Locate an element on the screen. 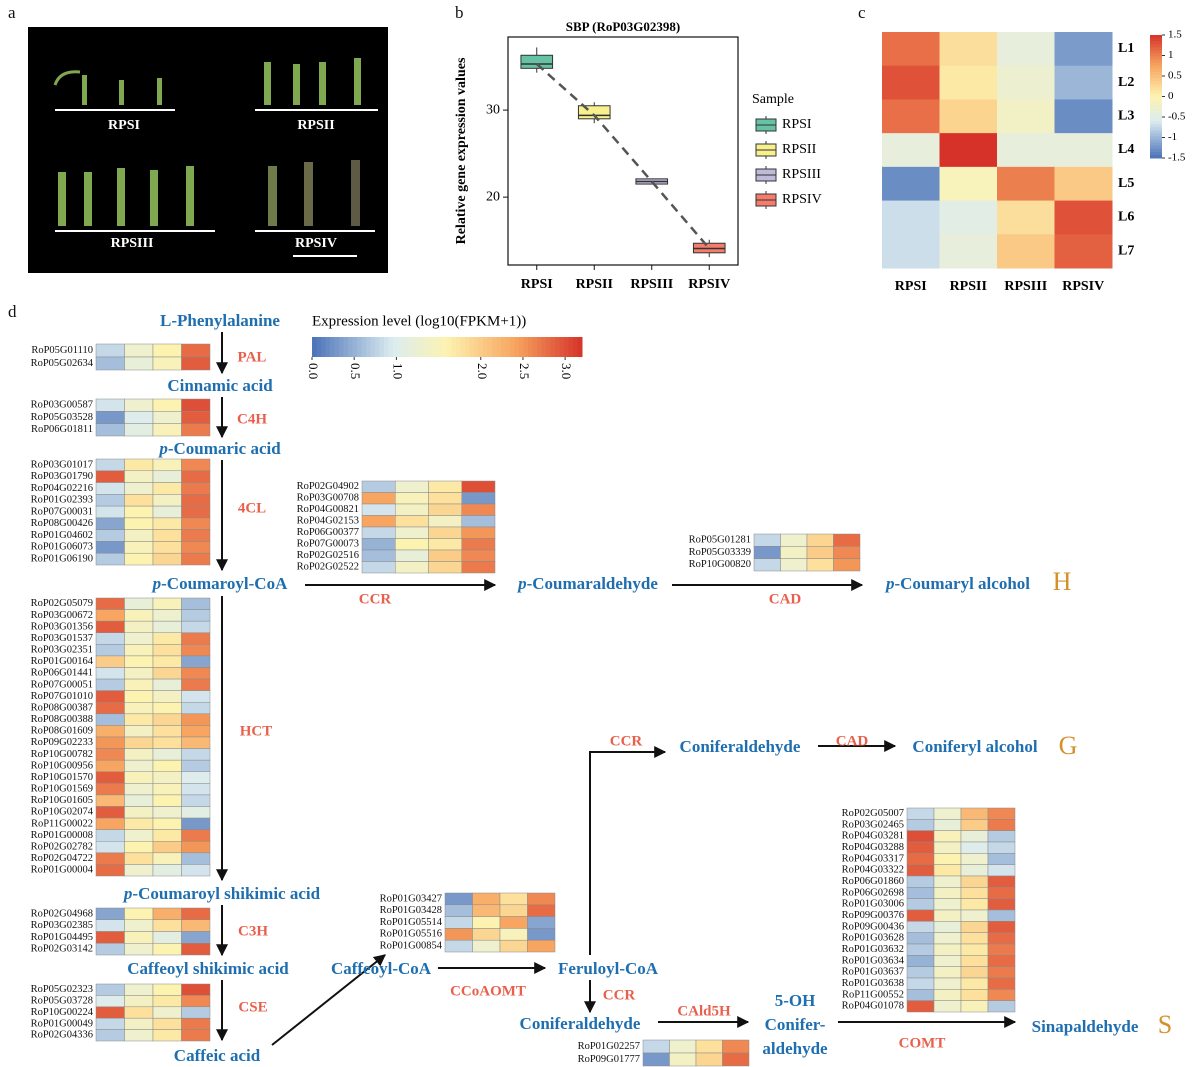  gene-label: RoP09G00376 is located at coordinates (873, 915).